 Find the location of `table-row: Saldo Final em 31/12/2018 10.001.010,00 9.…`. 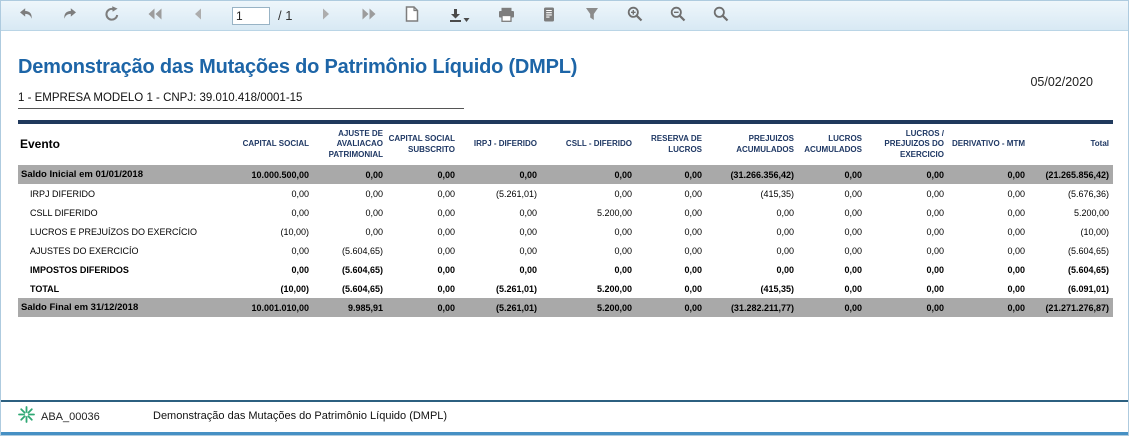

table-row: Saldo Final em 31/12/2018 10.001.010,00 9.… is located at coordinates (565, 308).